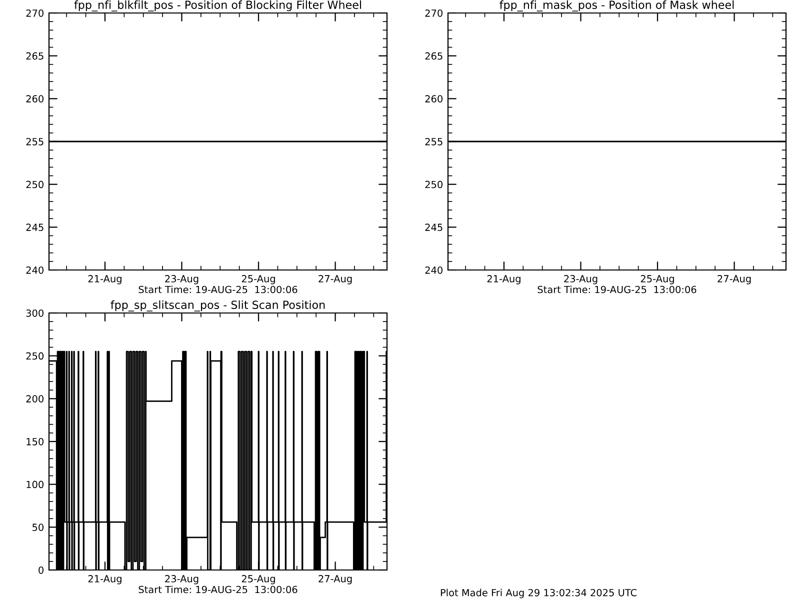 The image size is (800, 600). I want to click on chart-title: fpp_sp_slitscan_pos - Slit Scan Position, so click(217, 306).